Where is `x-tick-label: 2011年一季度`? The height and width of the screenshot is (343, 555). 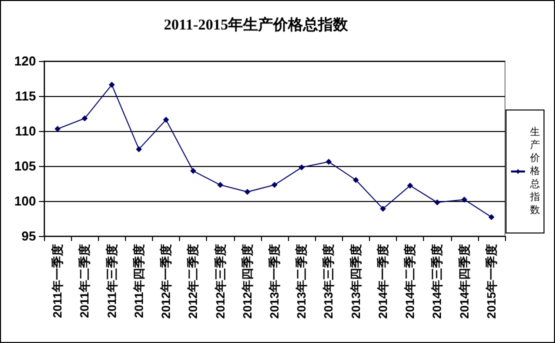 x-tick-label: 2011年一季度 is located at coordinates (57, 281).